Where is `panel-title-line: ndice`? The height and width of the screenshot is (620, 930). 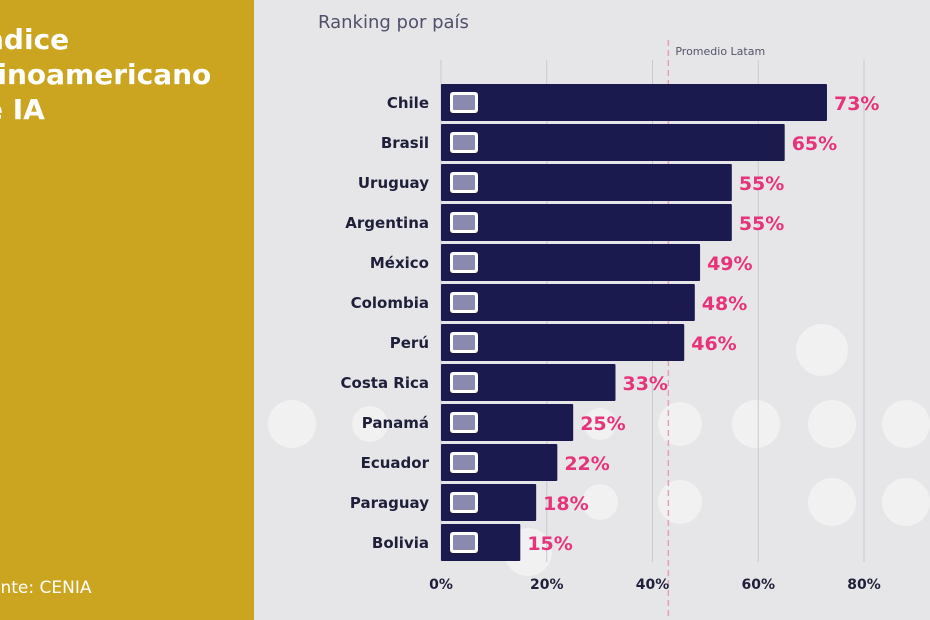 panel-title-line: ndice is located at coordinates (35, 39).